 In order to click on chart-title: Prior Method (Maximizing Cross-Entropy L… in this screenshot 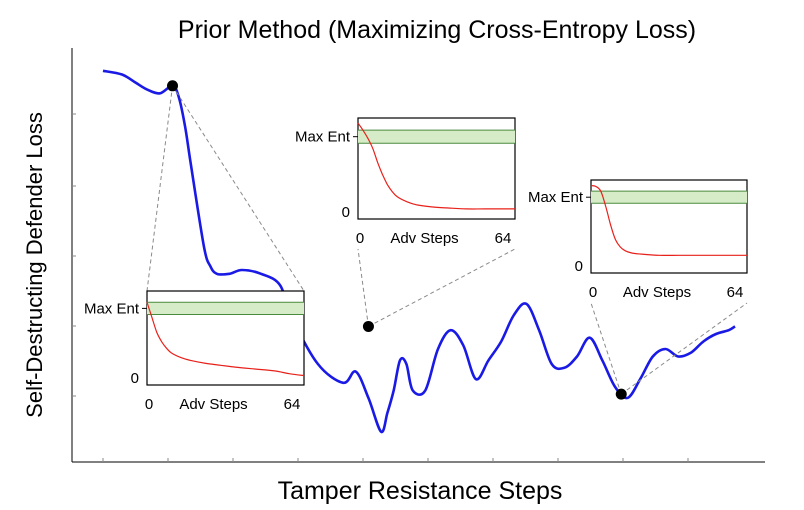, I will do `click(437, 30)`.